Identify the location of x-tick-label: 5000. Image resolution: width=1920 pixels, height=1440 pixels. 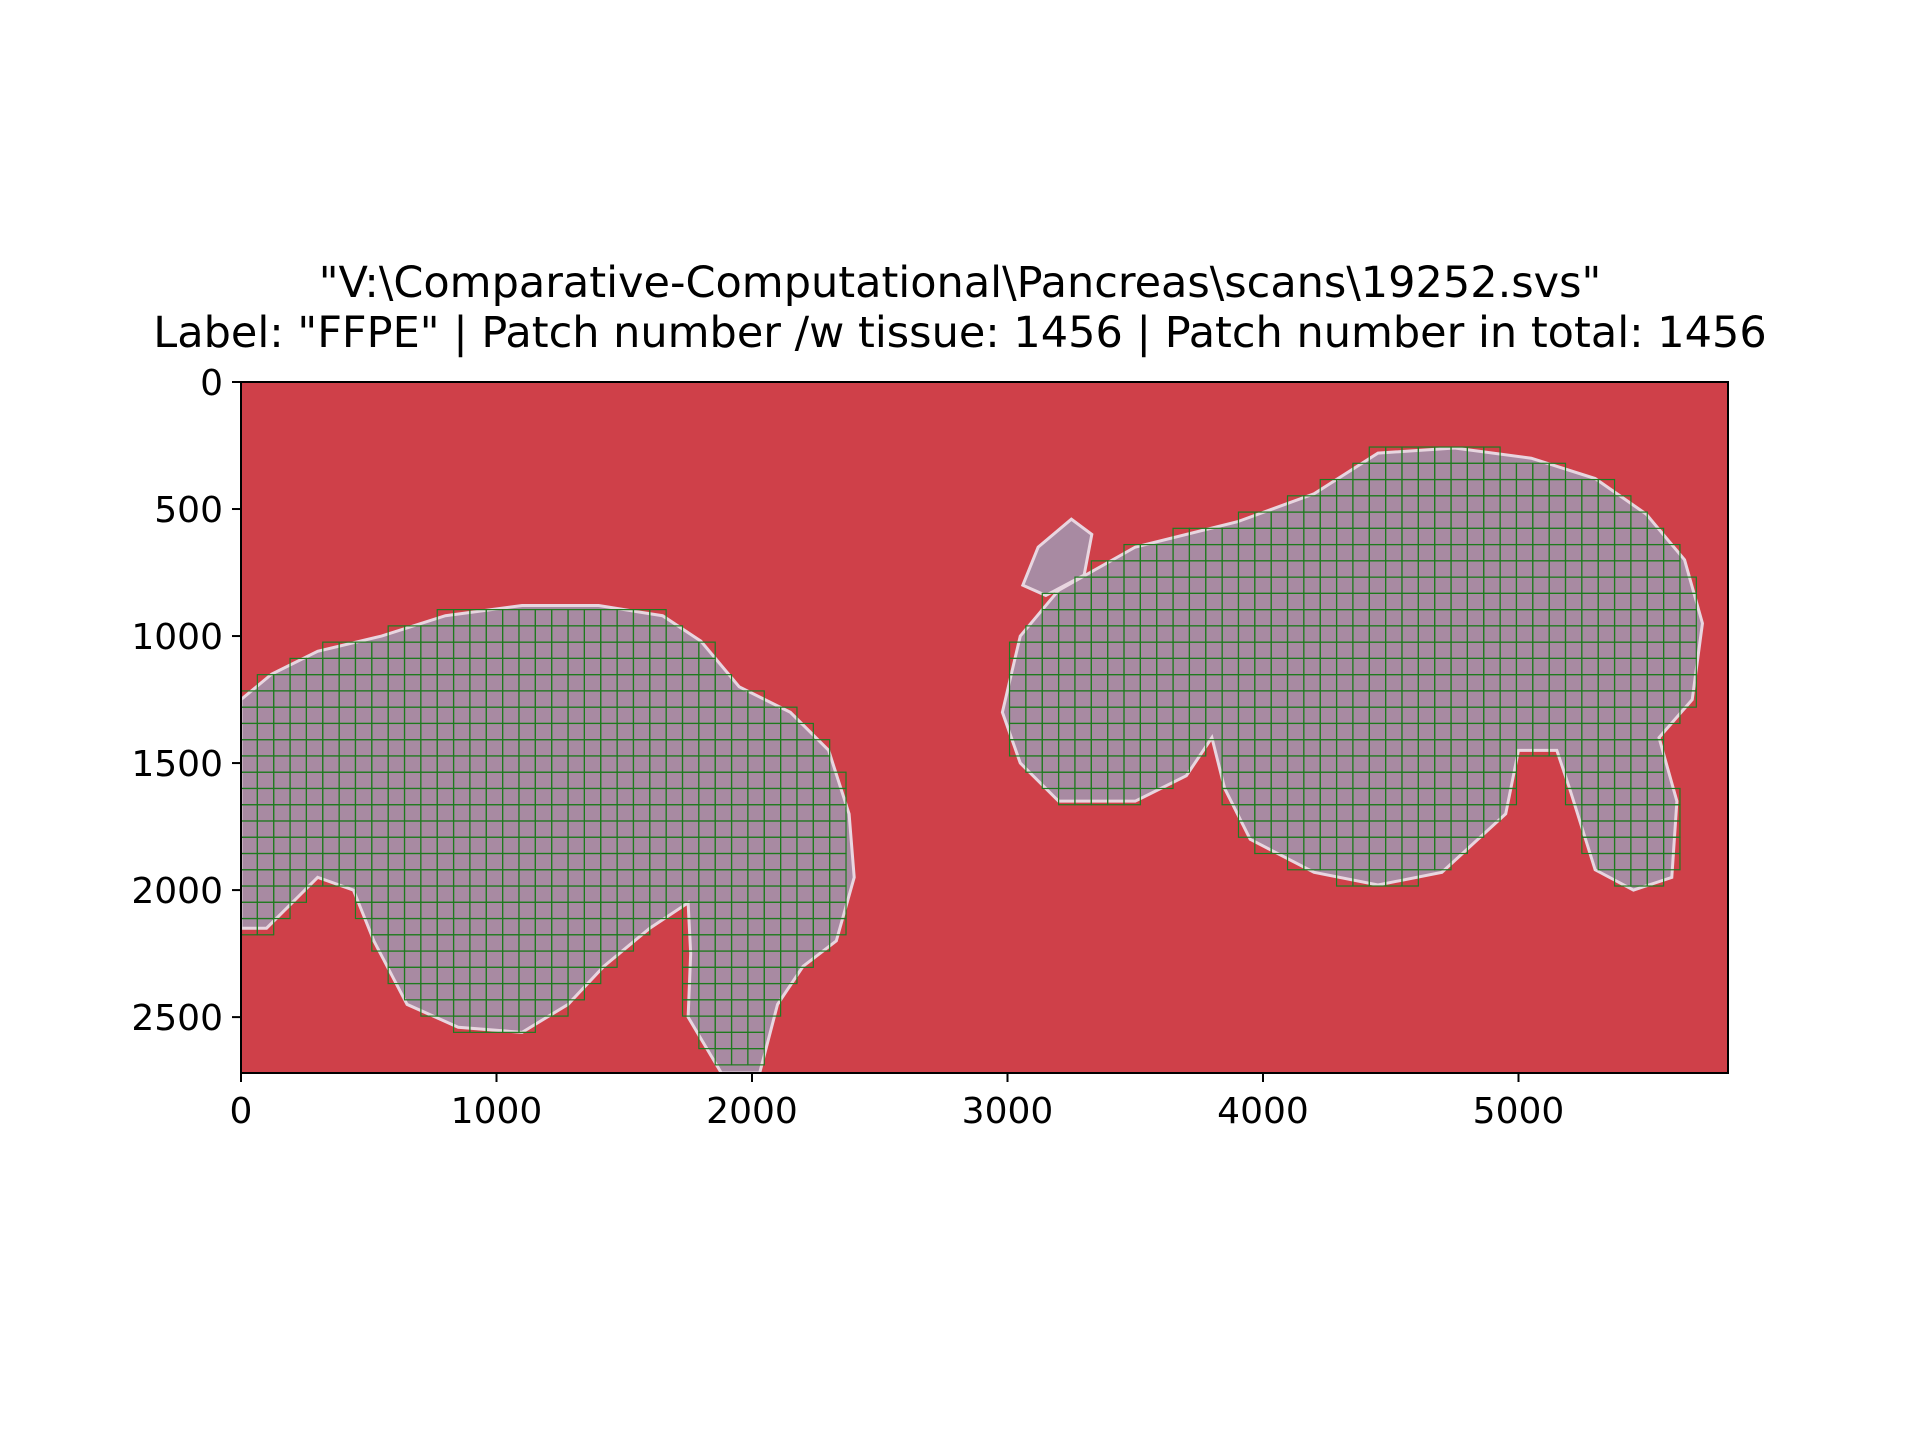
(1519, 1111).